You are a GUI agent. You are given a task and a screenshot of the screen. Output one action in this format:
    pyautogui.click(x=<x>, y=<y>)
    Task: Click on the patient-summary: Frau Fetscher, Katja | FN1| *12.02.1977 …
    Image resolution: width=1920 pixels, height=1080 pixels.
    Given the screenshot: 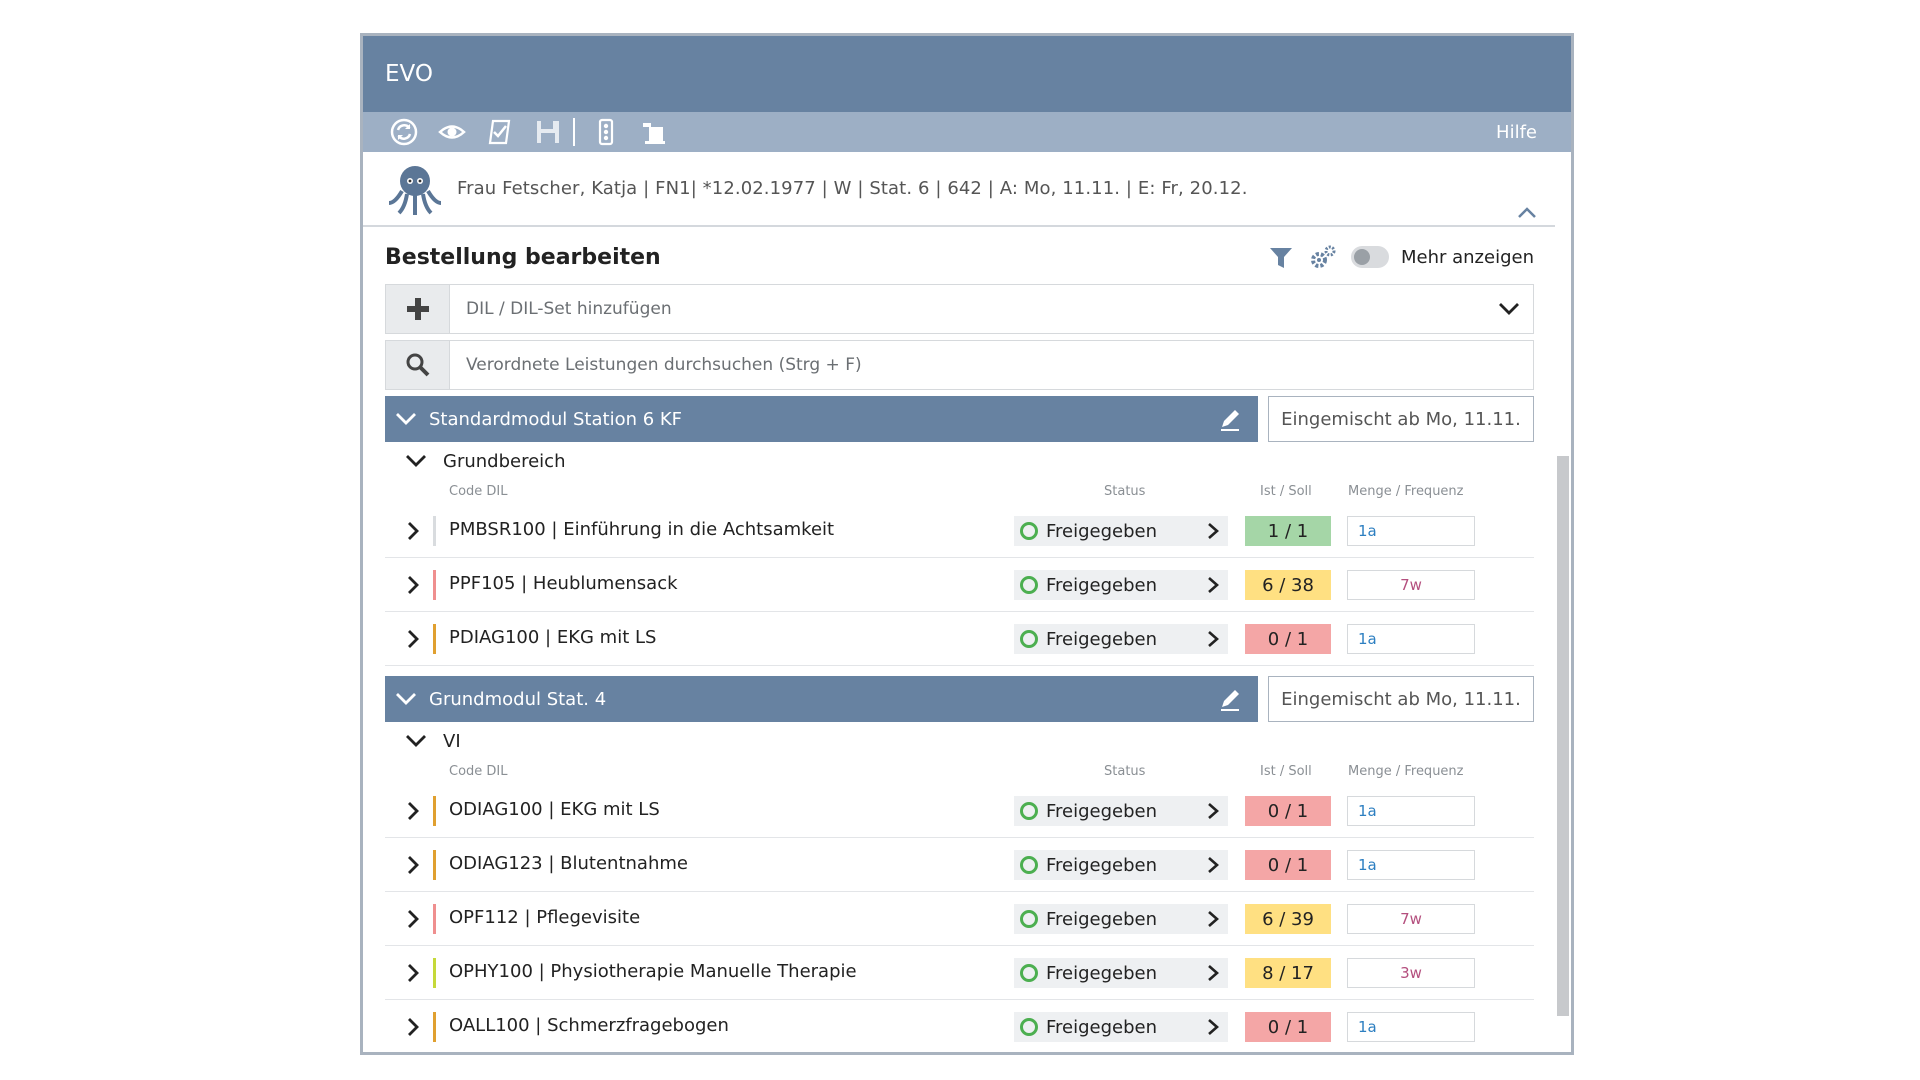 What is the action you would take?
    pyautogui.click(x=852, y=188)
    